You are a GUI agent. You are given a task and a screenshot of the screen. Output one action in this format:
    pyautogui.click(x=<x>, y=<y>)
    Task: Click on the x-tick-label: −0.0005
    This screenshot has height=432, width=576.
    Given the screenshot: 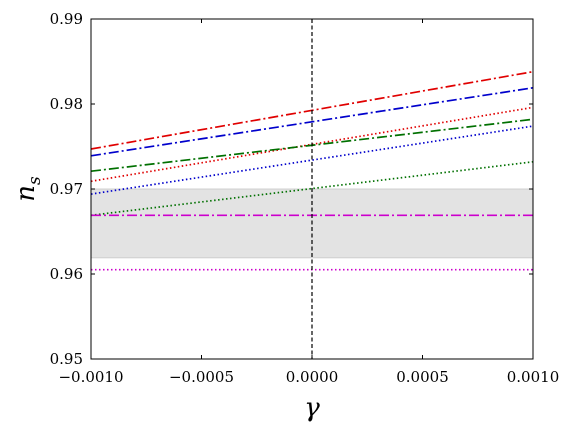 What is the action you would take?
    pyautogui.click(x=201, y=377)
    